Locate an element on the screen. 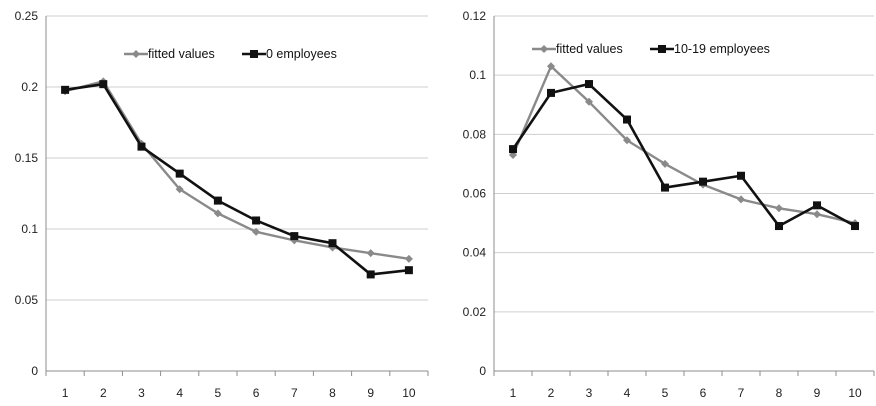 The width and height of the screenshot is (876, 406). y-tick-label: 0.12 is located at coordinates (475, 16).